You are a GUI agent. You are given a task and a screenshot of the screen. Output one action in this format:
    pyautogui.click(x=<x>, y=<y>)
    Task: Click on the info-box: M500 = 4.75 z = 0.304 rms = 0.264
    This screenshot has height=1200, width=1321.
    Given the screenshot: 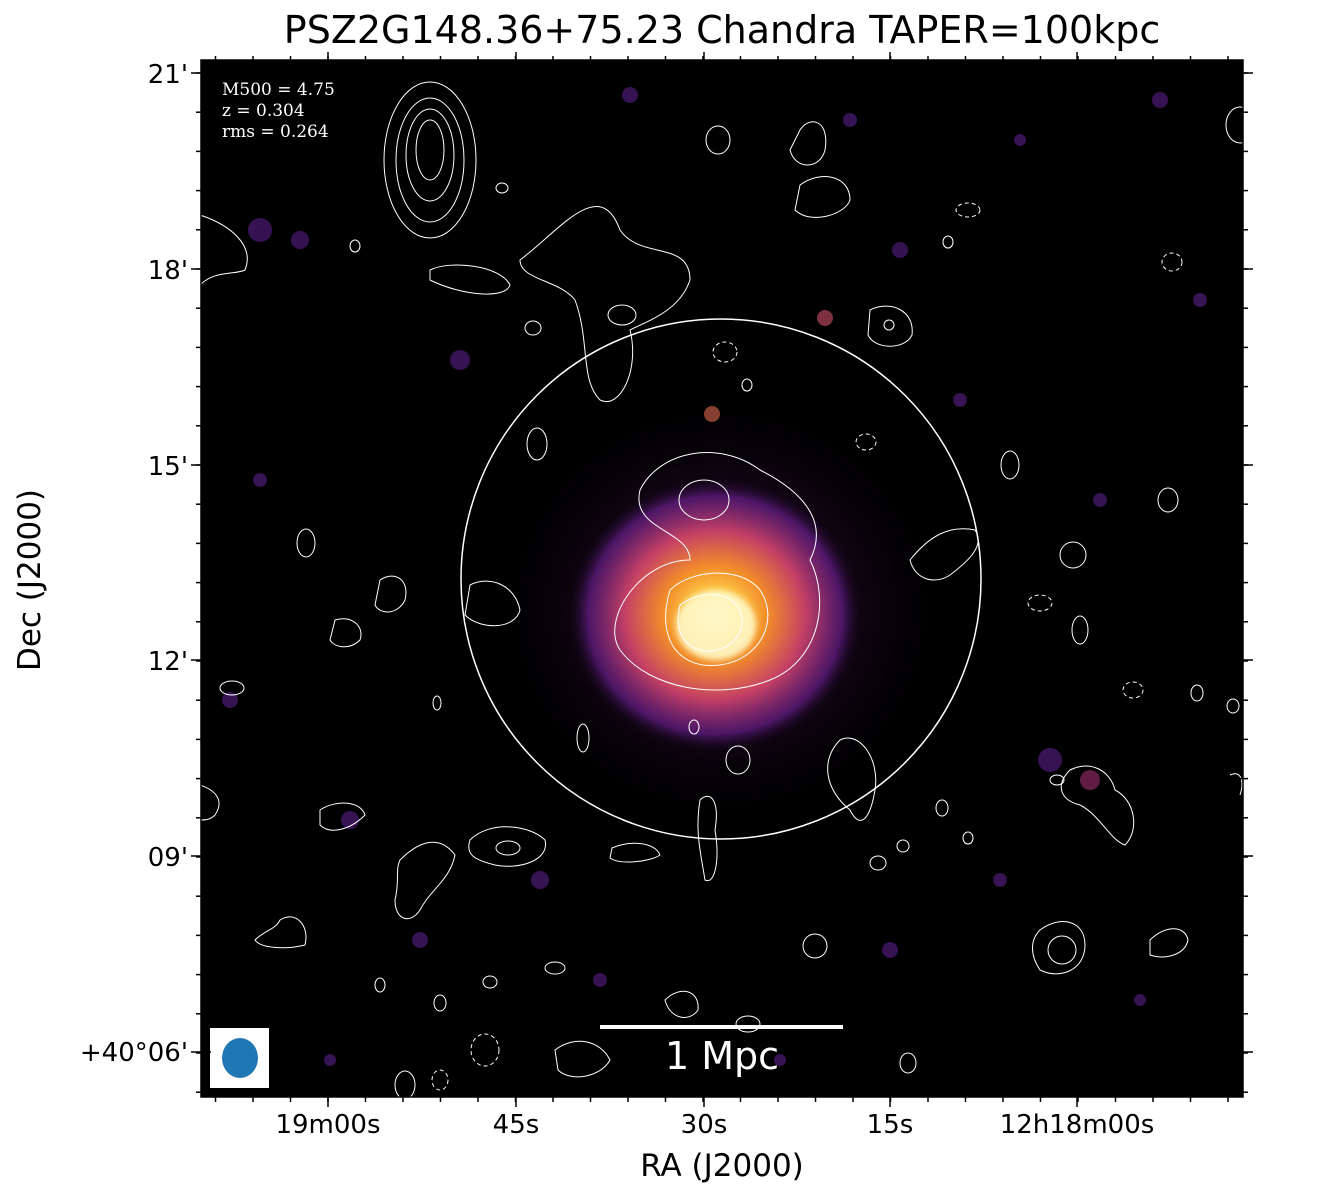 What is the action you would take?
    pyautogui.click(x=278, y=111)
    